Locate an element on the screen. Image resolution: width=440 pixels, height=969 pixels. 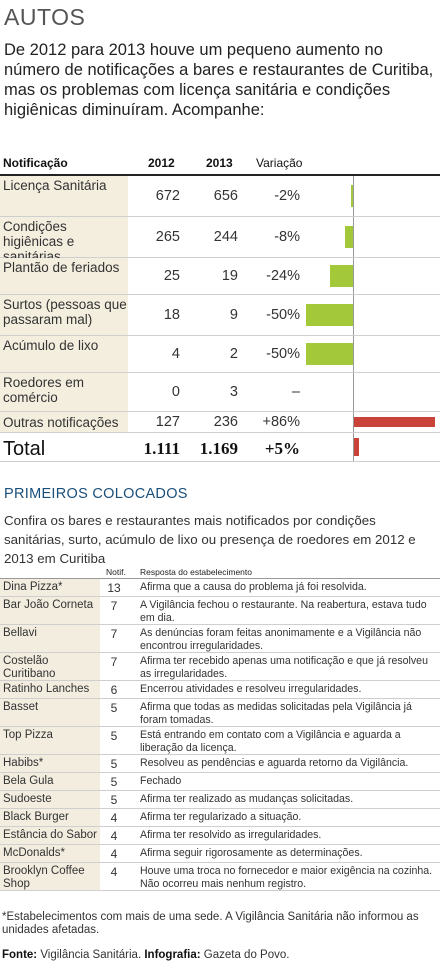
value-2012: 1.111 is located at coordinates (161, 448).